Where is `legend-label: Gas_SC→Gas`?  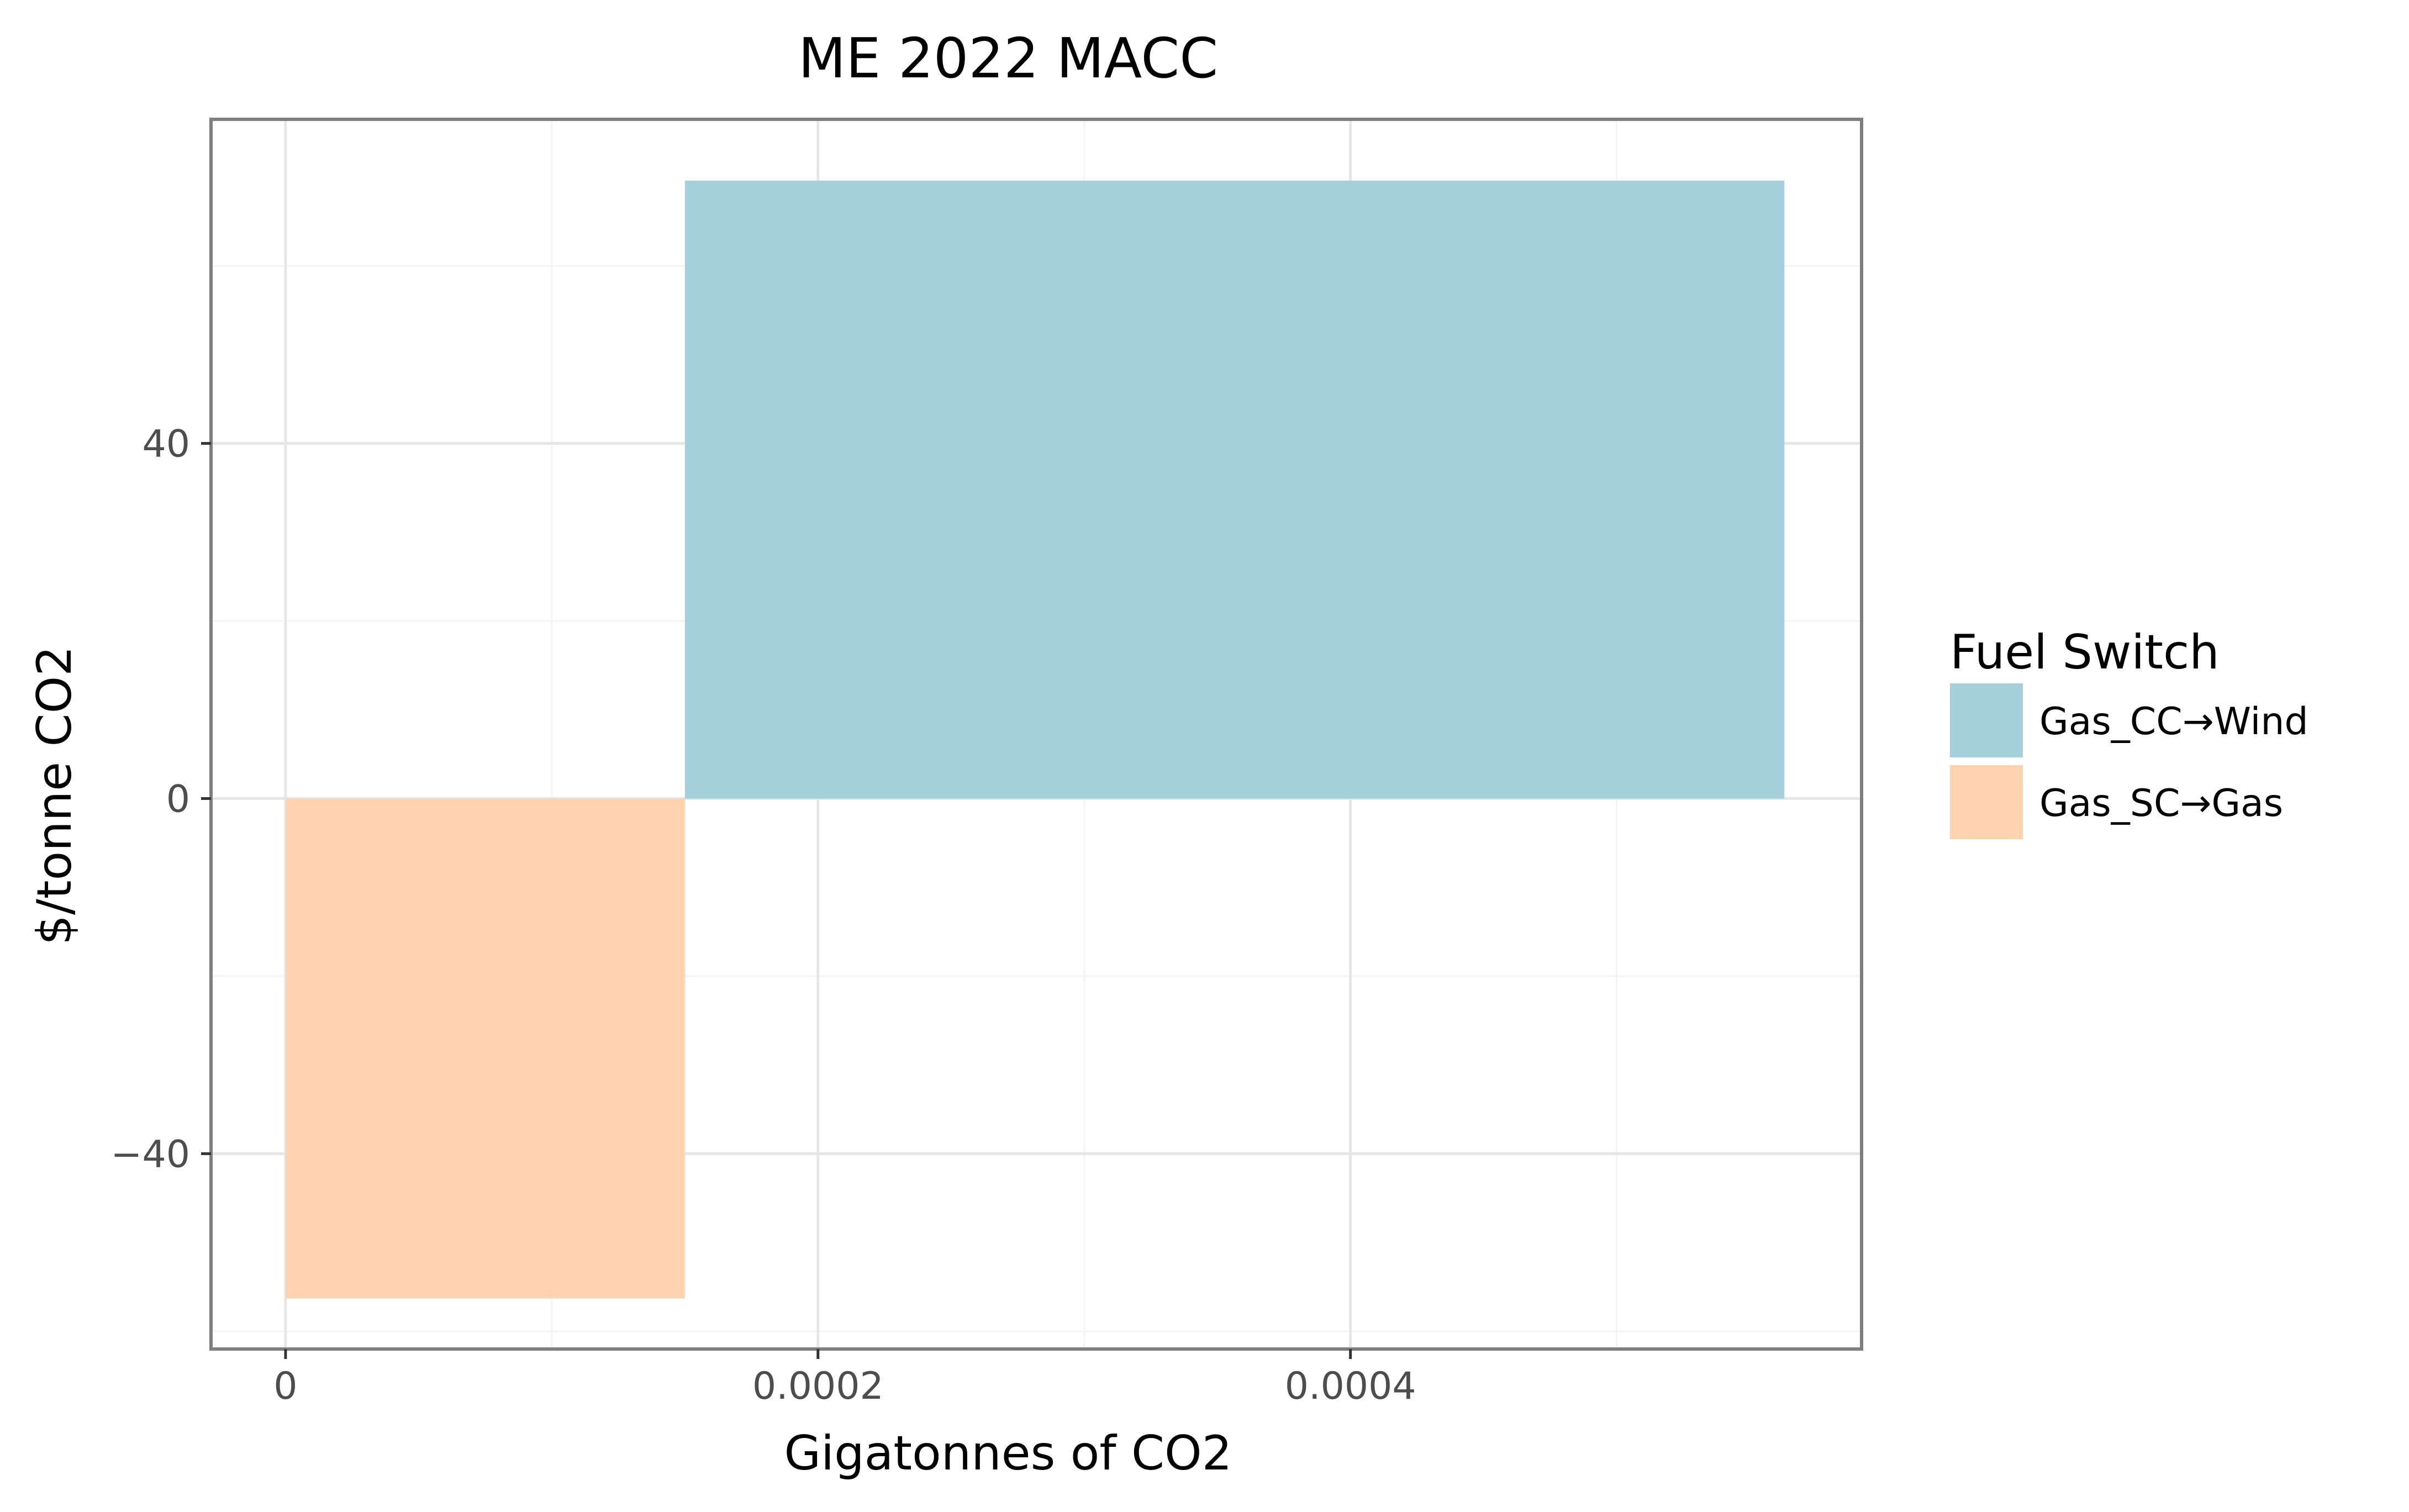
legend-label: Gas_SC→Gas is located at coordinates (2161, 803).